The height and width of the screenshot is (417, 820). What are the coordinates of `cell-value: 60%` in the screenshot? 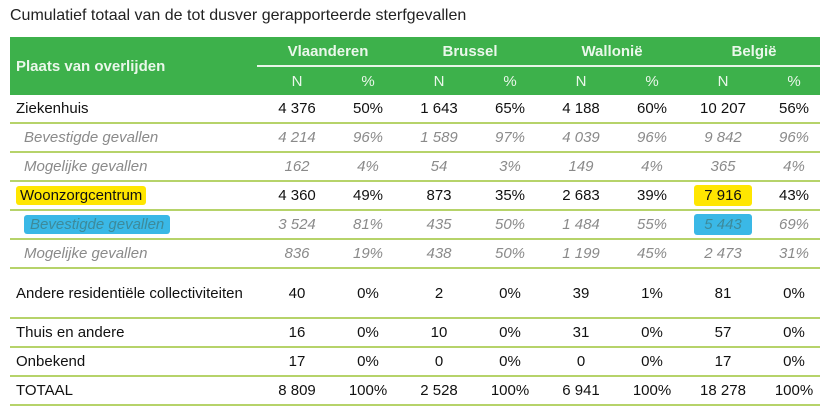 It's located at (652, 109).